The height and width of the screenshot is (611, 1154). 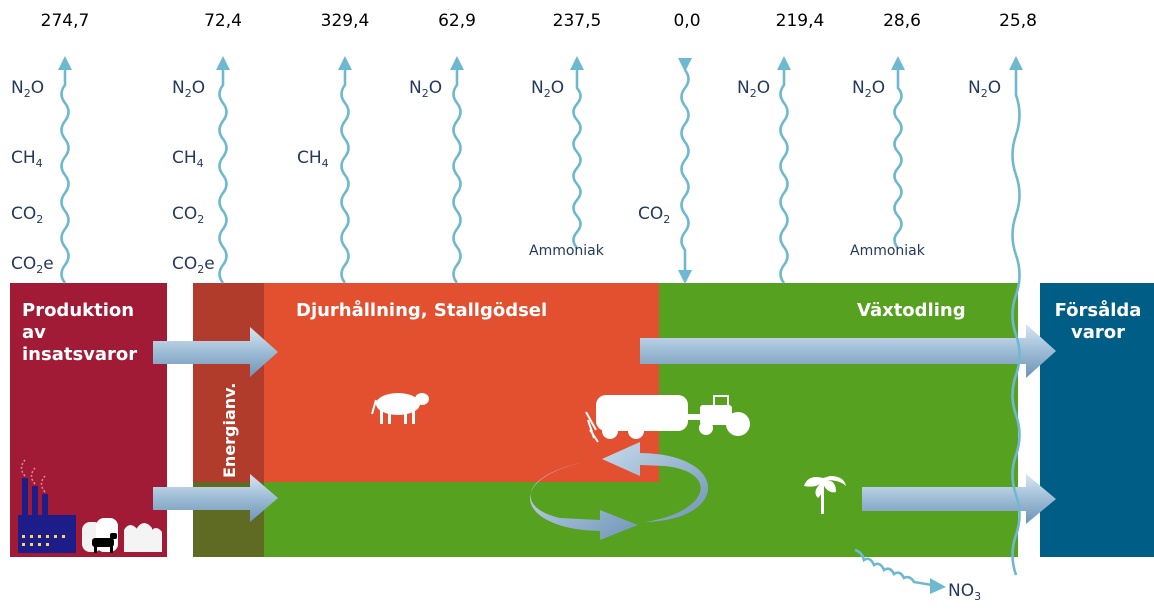 I want to click on value-label: 219,4, so click(x=800, y=21).